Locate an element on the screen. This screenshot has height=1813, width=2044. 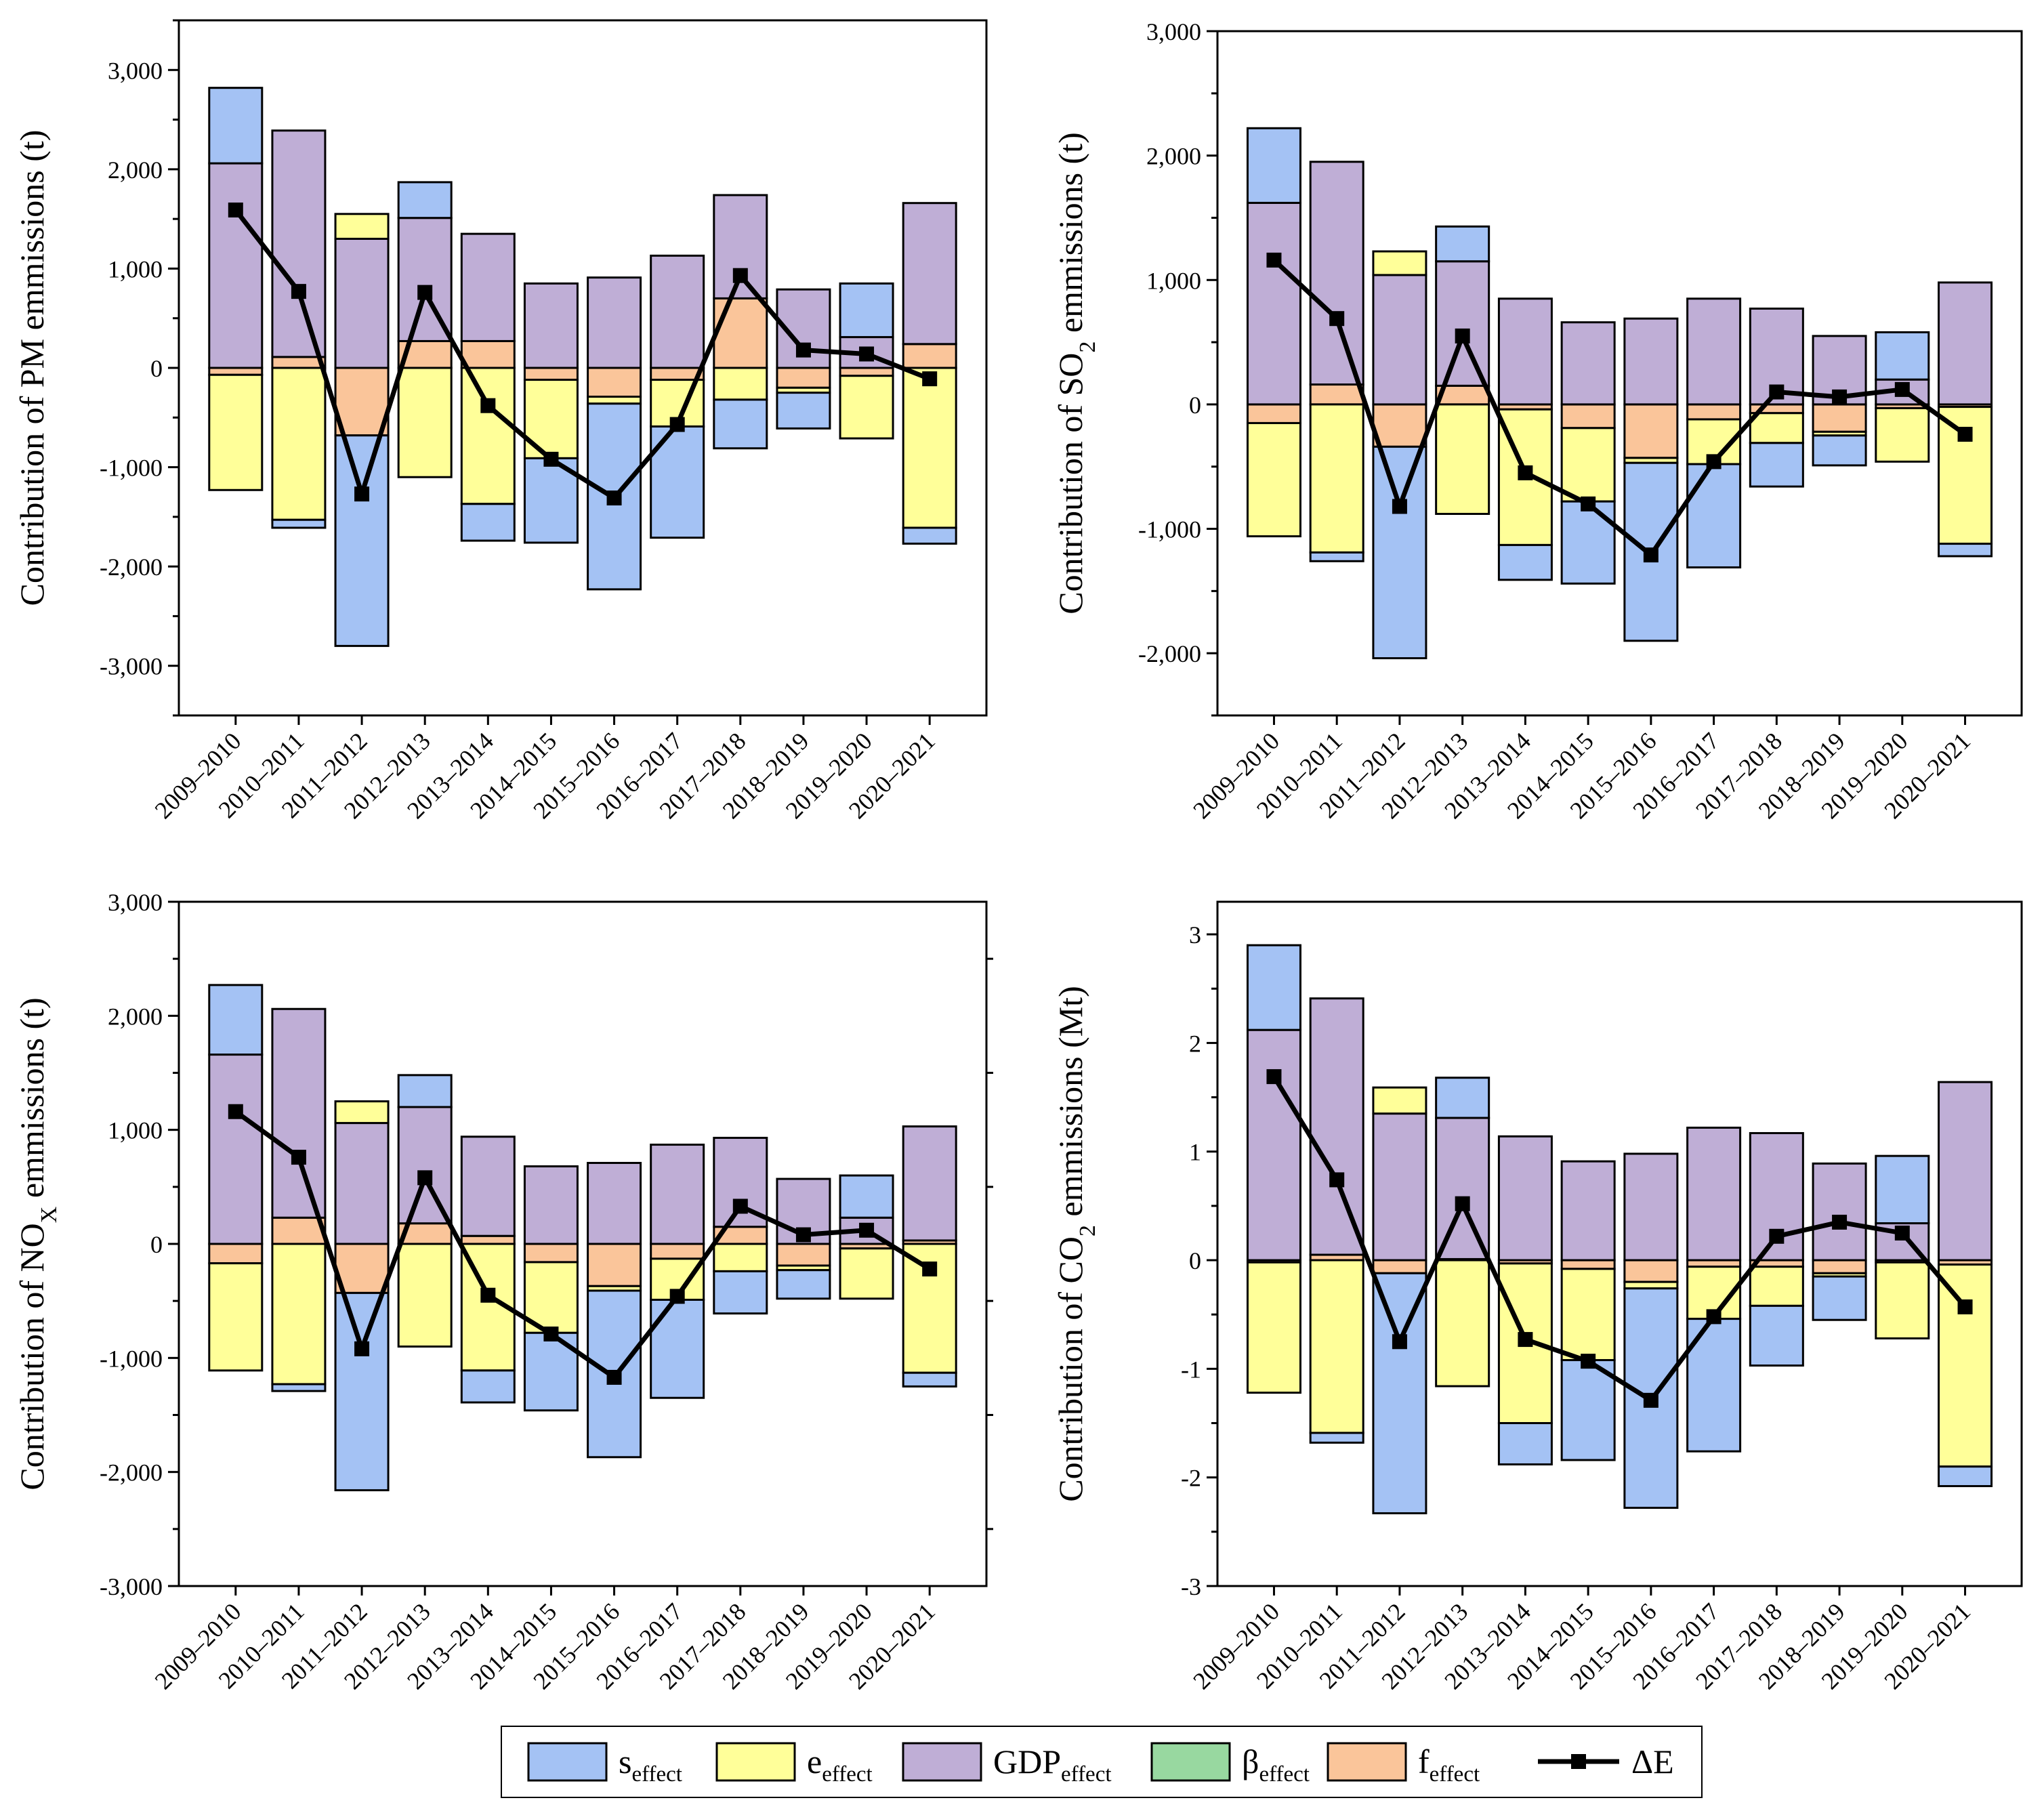
y-tick-label: -3,000 is located at coordinates (131, 1586).